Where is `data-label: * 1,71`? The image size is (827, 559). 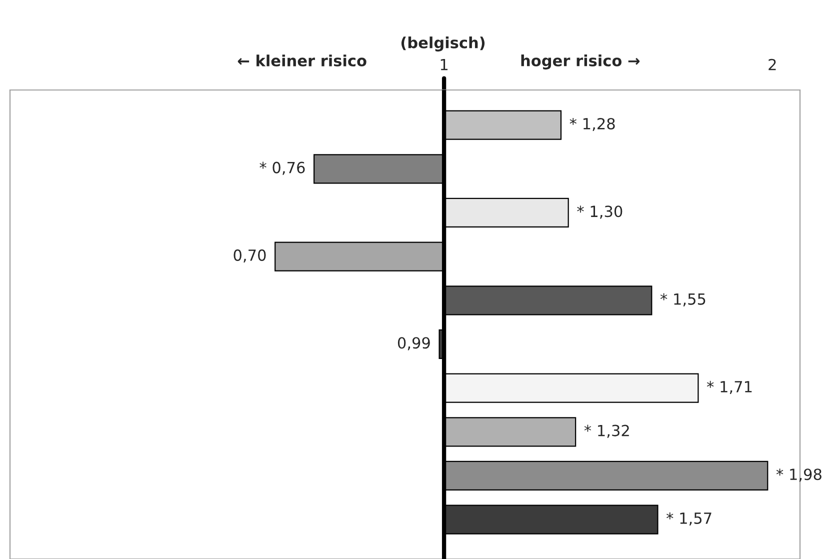
data-label: * 1,71 is located at coordinates (729, 387).